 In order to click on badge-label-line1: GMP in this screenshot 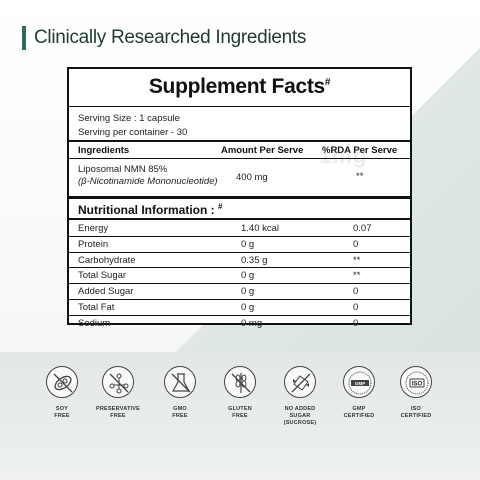, I will do `click(359, 409)`.